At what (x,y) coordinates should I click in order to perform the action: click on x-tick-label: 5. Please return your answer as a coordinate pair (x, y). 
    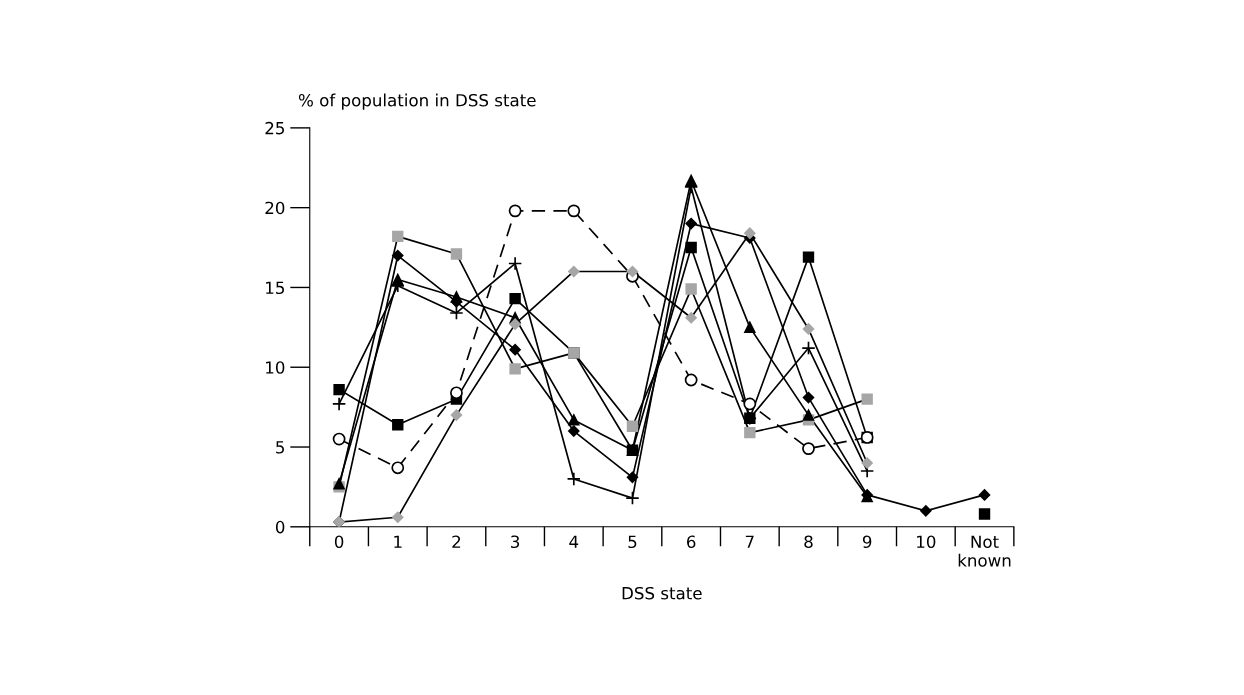
    Looking at the image, I should click on (632, 542).